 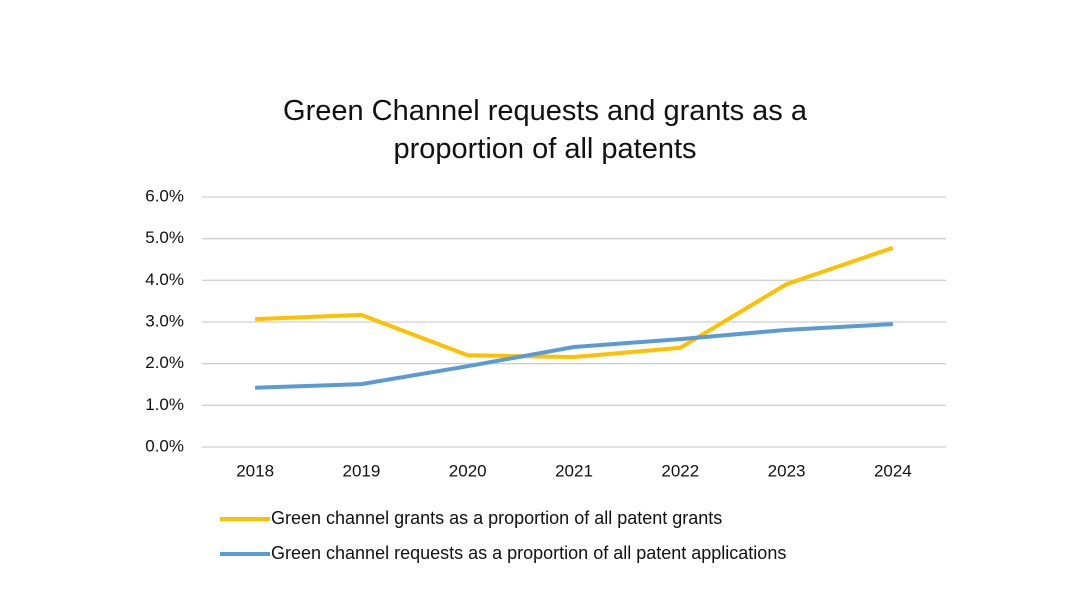 What do you see at coordinates (164, 237) in the screenshot?
I see `y-tick-label: 5.0%` at bounding box center [164, 237].